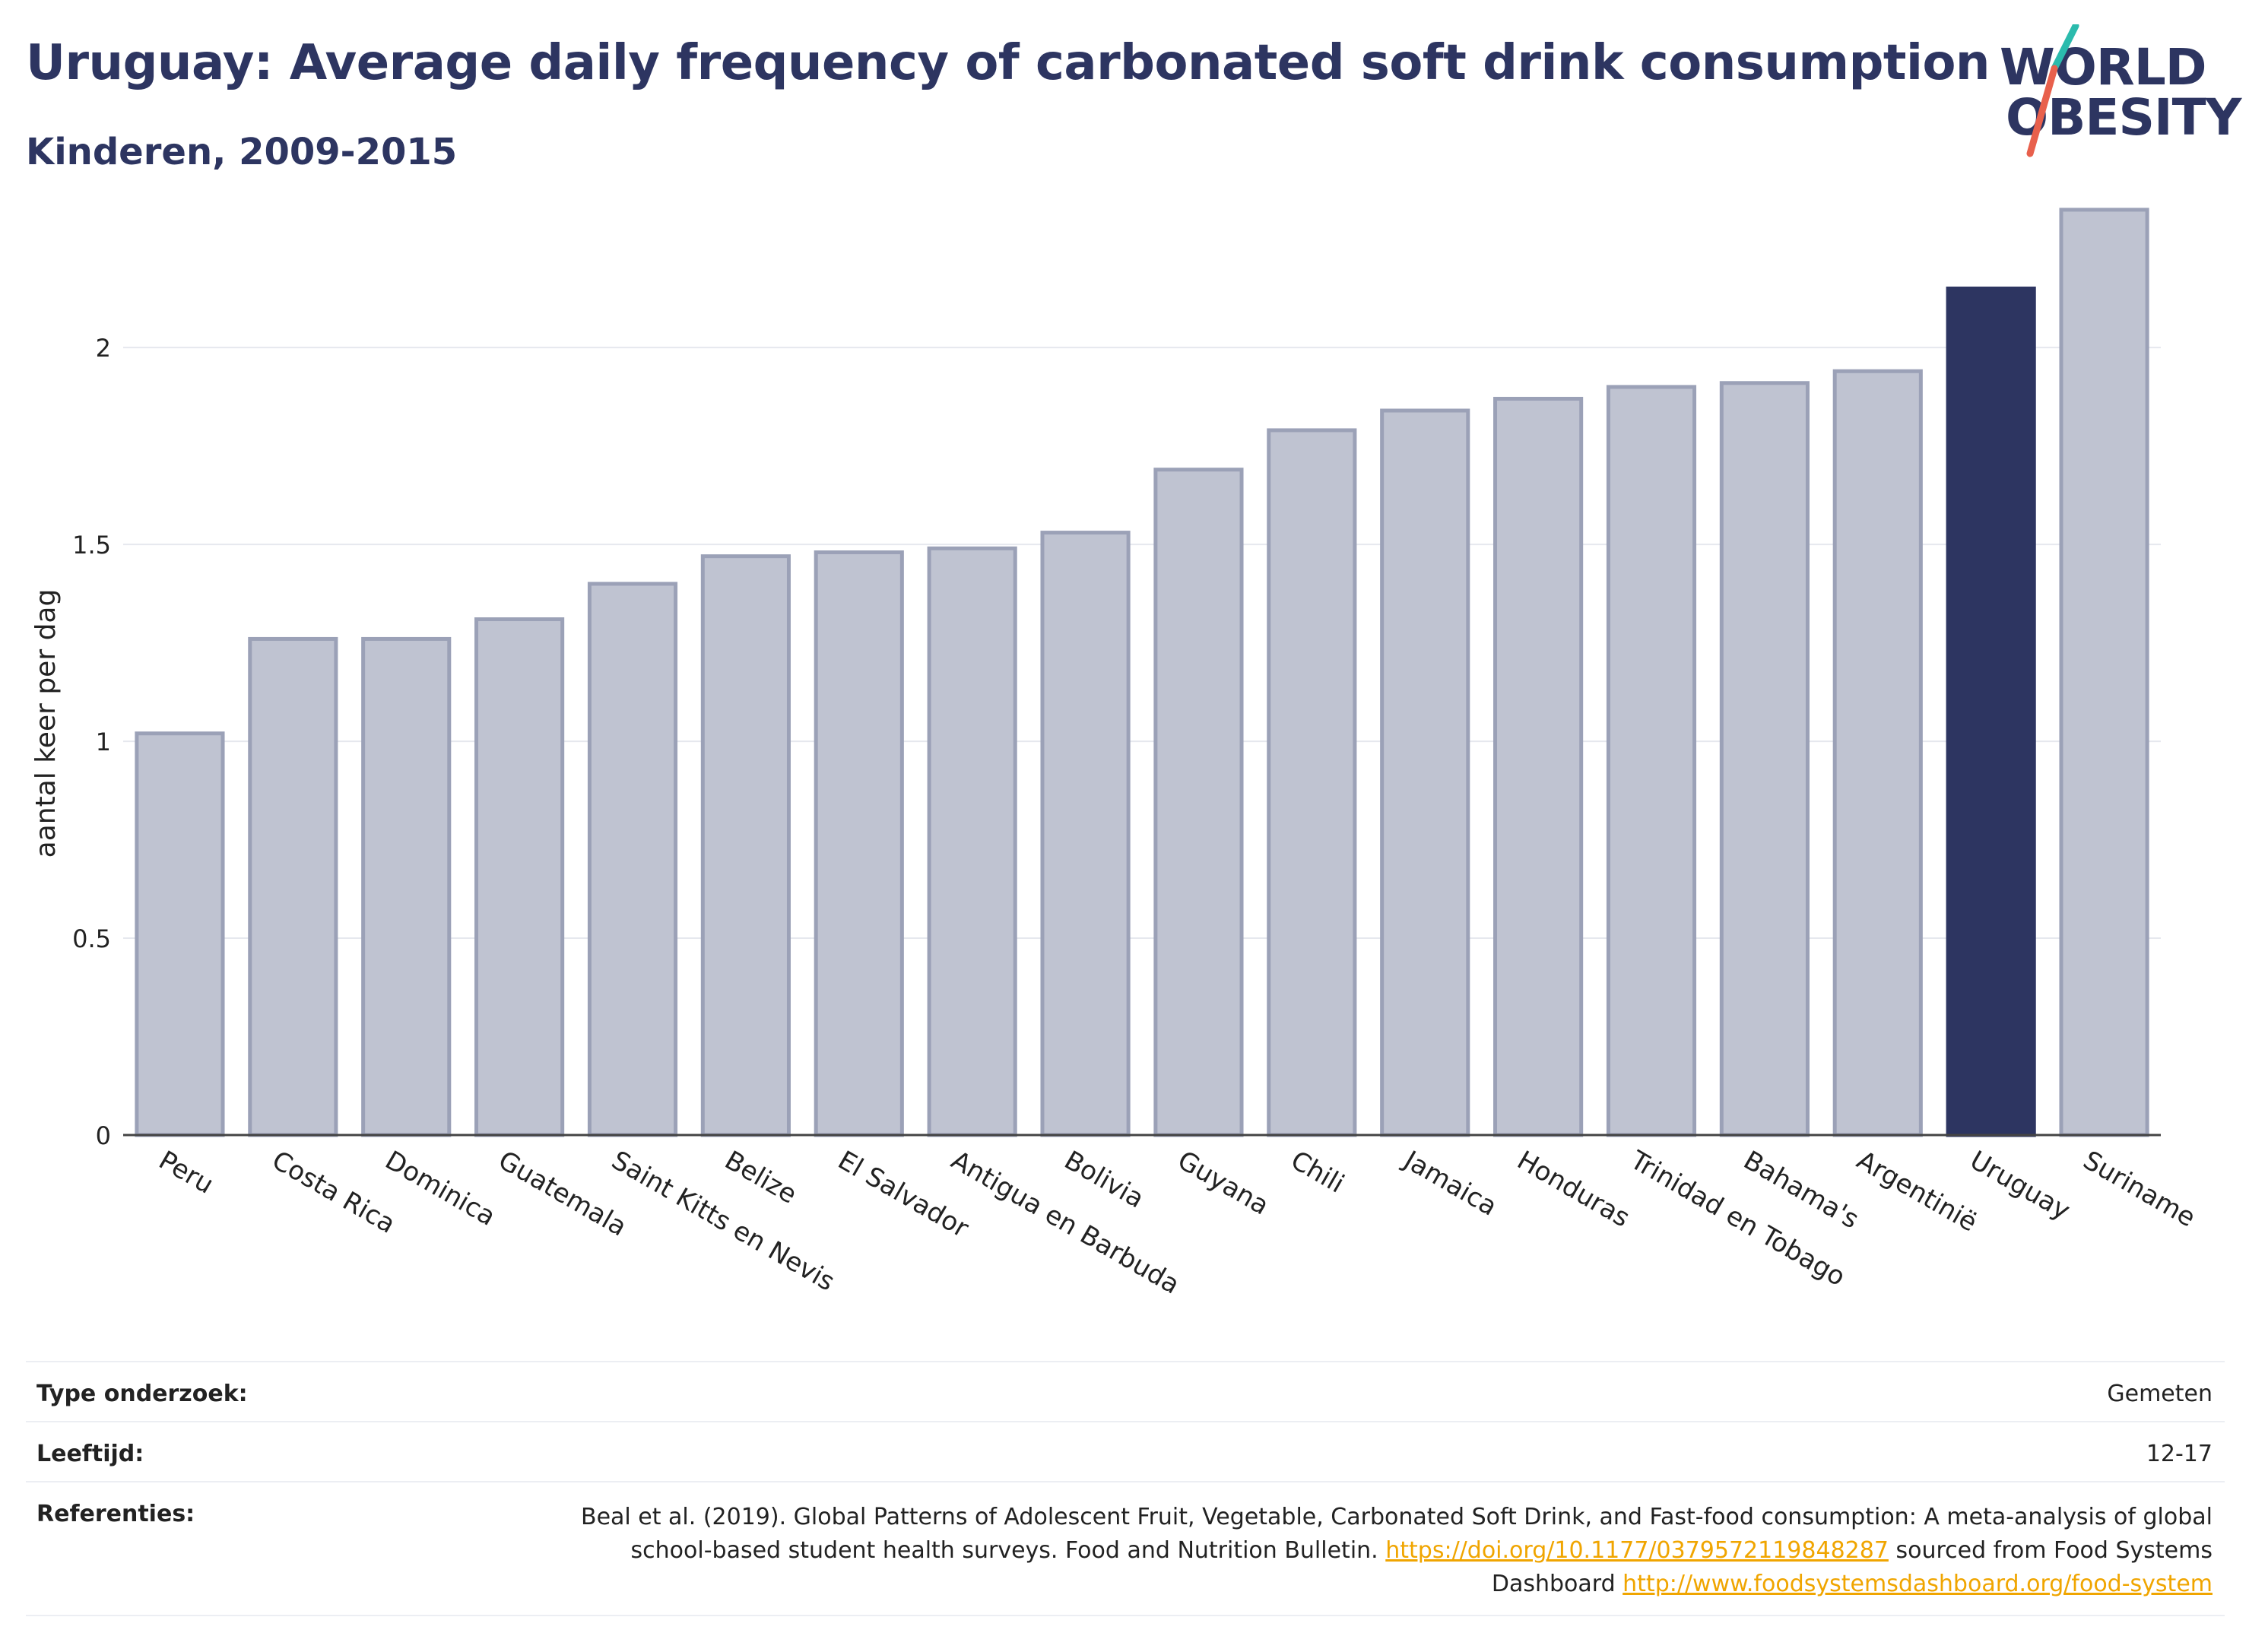 The width and height of the screenshot is (2249, 1652). What do you see at coordinates (1852, 1567) in the screenshot?
I see `ref-text-2: sourced from Food Systems Dashboard` at bounding box center [1852, 1567].